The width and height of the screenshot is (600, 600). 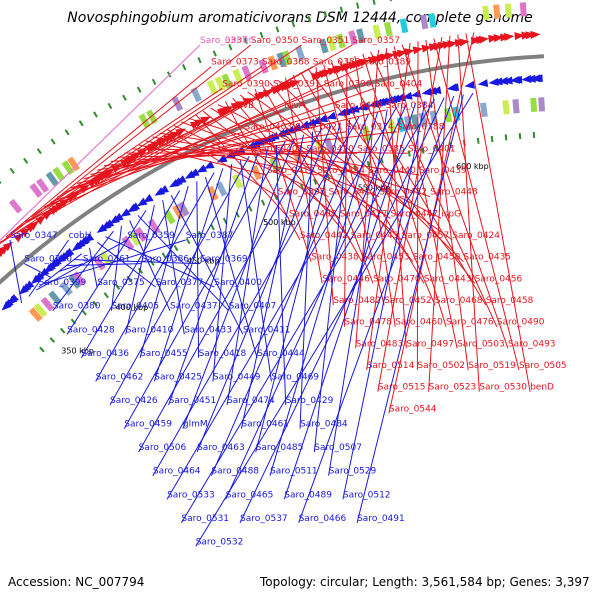 I want to click on reverse-gene-label: Saro_0380, so click(x=77, y=307).